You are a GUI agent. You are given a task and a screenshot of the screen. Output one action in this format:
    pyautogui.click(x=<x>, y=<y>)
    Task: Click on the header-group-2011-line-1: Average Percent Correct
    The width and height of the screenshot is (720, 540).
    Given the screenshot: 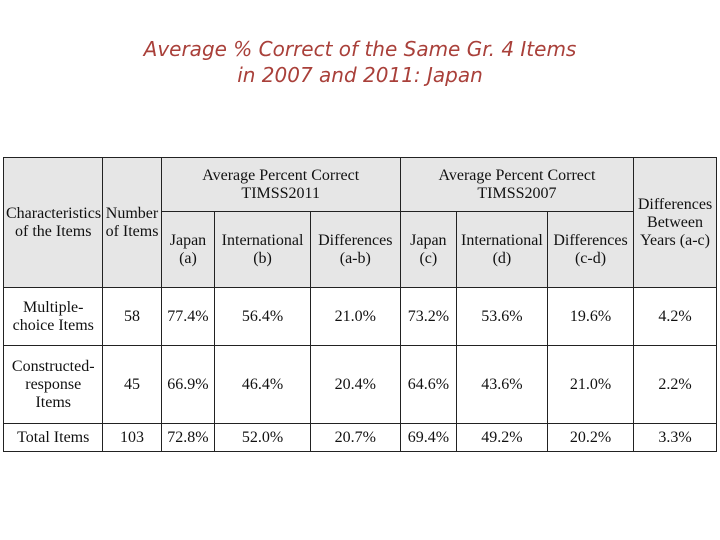 What is the action you would take?
    pyautogui.click(x=281, y=175)
    